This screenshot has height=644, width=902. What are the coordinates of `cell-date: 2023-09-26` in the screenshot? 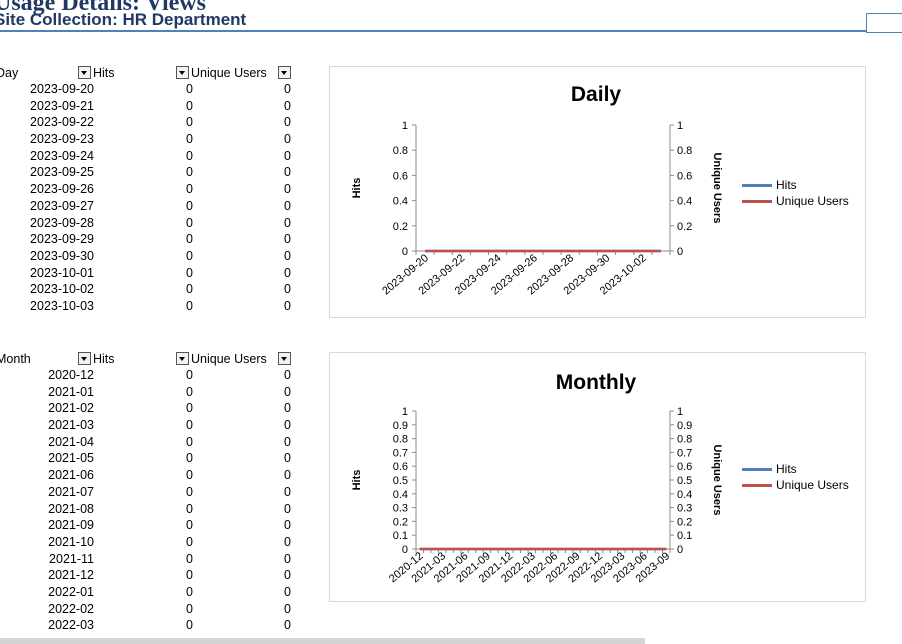 It's located at (62, 189).